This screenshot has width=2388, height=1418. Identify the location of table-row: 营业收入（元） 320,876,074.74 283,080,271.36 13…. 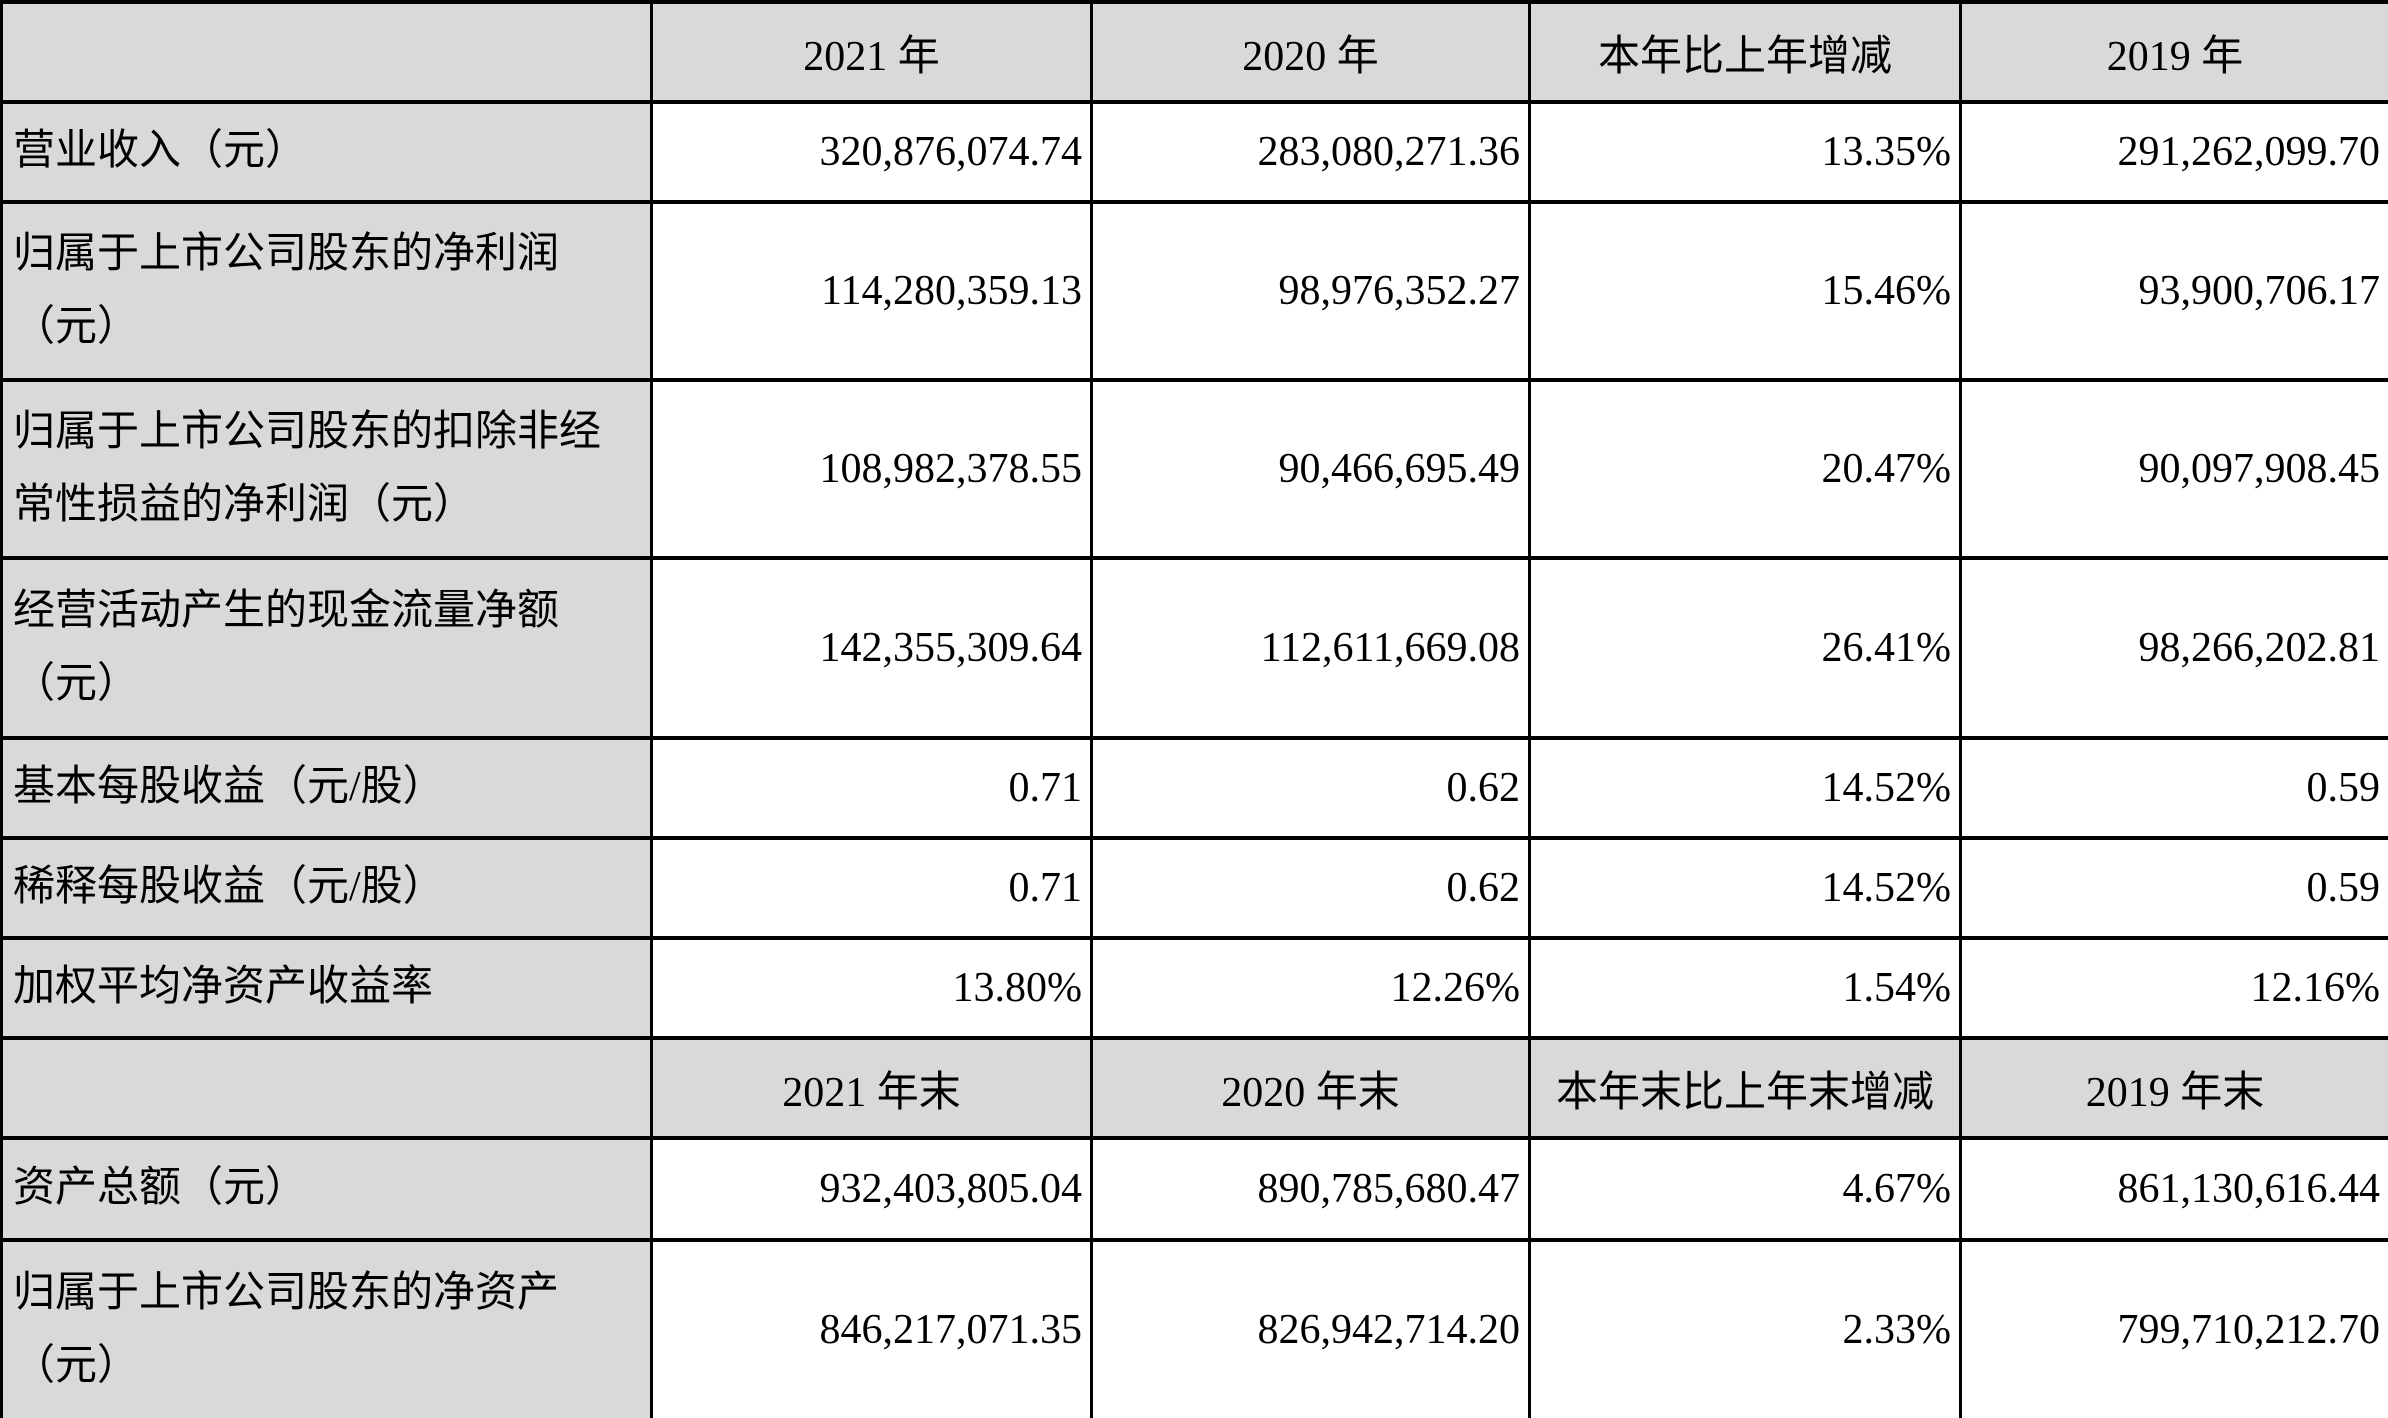
(1194, 152).